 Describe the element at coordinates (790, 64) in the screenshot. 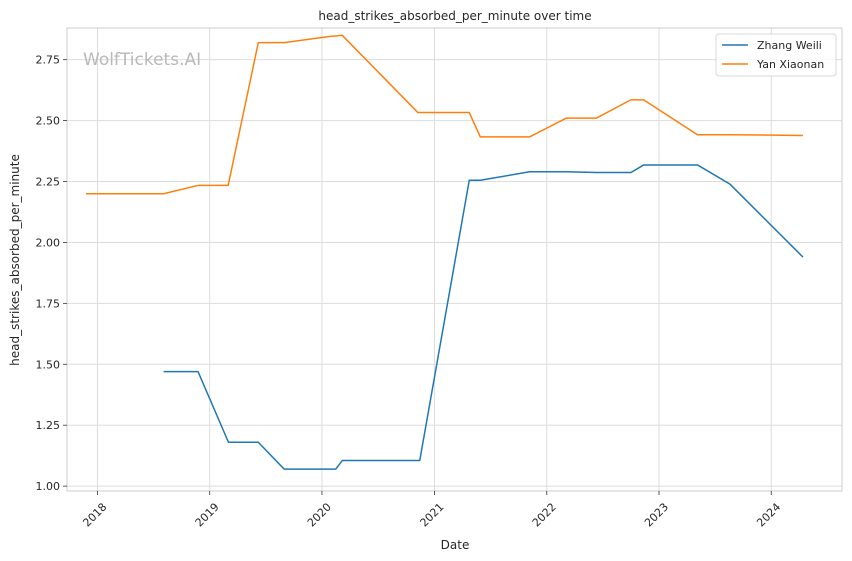

I see `legend-label-yan-xiaonan: Yan Xiaonan` at that location.